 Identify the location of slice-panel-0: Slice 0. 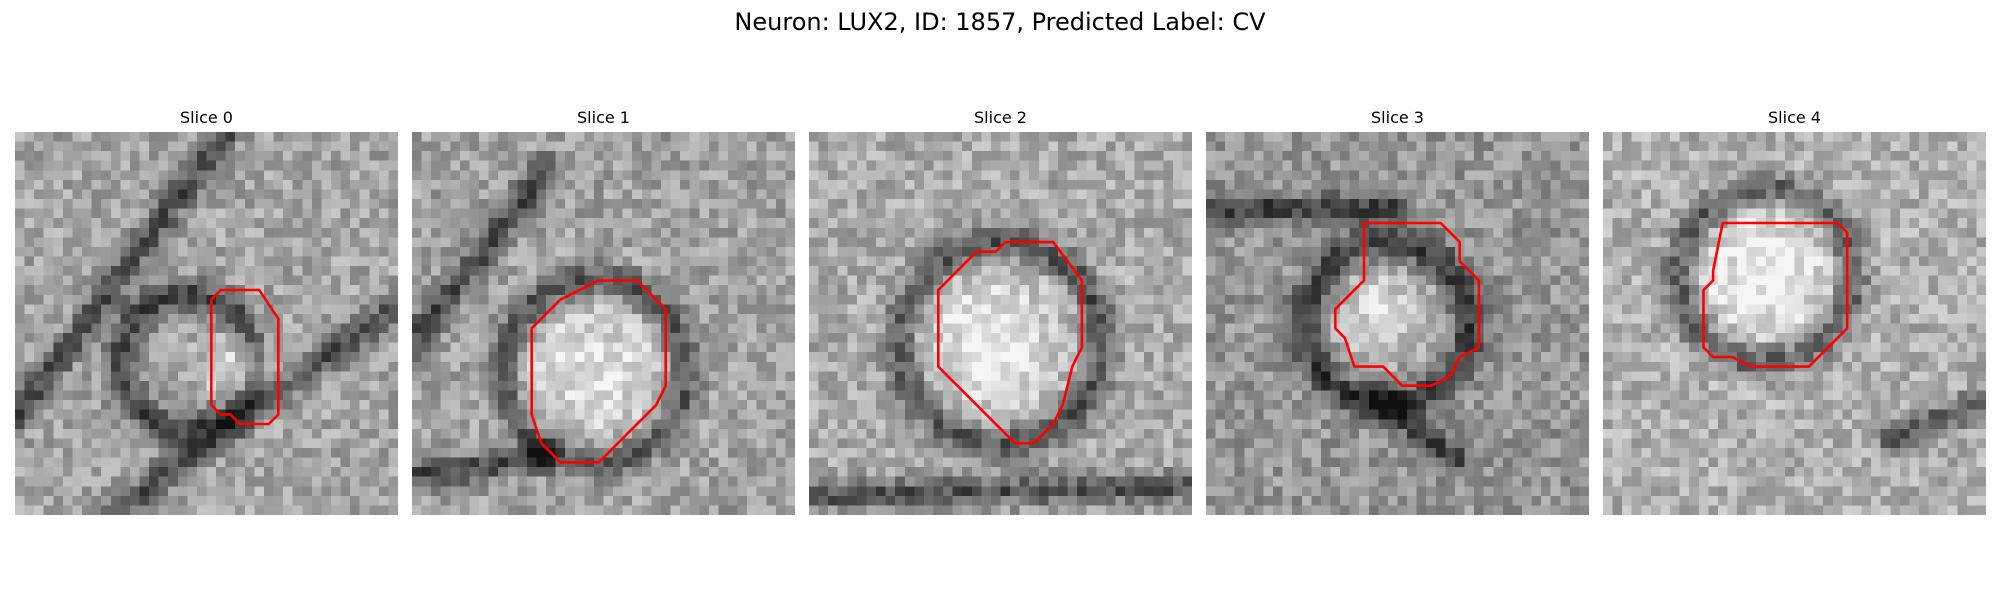
(206, 311).